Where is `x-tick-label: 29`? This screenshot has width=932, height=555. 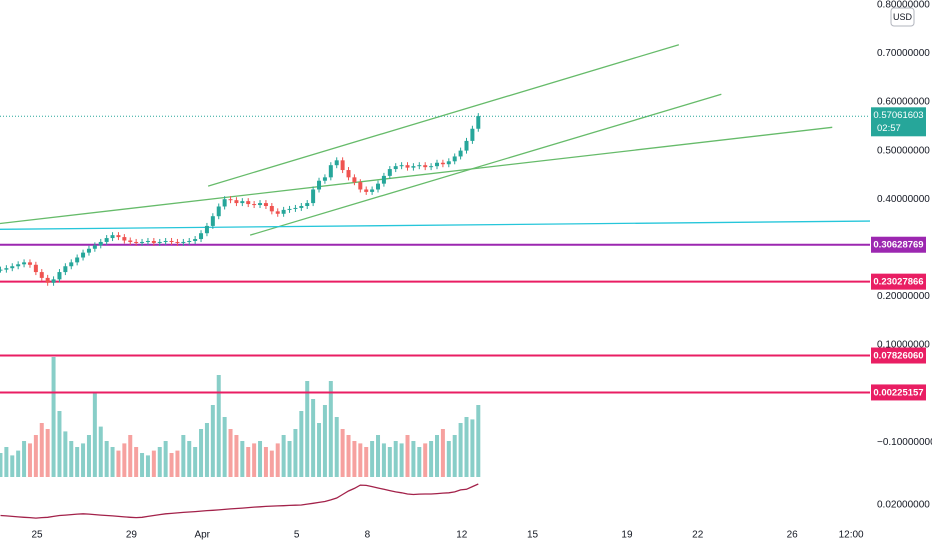 x-tick-label: 29 is located at coordinates (132, 535).